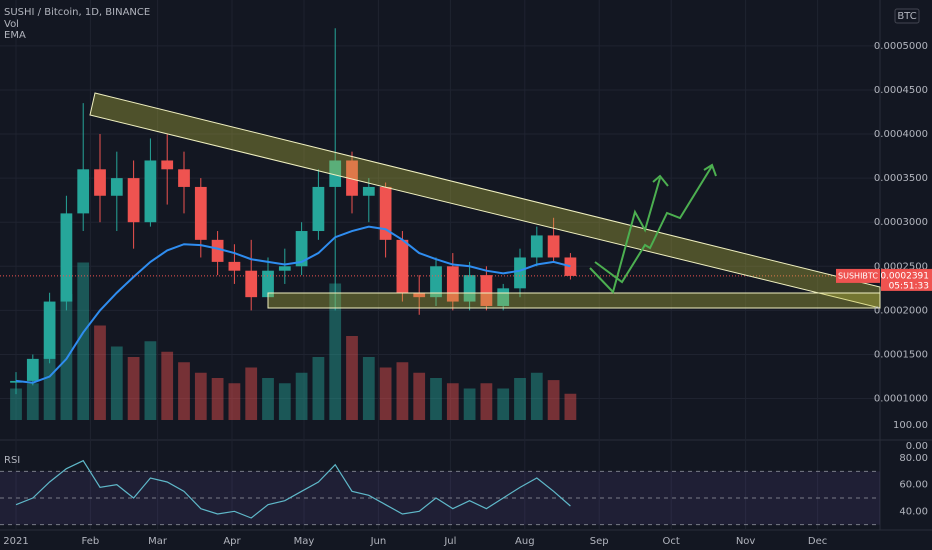 This screenshot has height=550, width=932. I want to click on y-tick-label: 0.0002500, so click(901, 266).